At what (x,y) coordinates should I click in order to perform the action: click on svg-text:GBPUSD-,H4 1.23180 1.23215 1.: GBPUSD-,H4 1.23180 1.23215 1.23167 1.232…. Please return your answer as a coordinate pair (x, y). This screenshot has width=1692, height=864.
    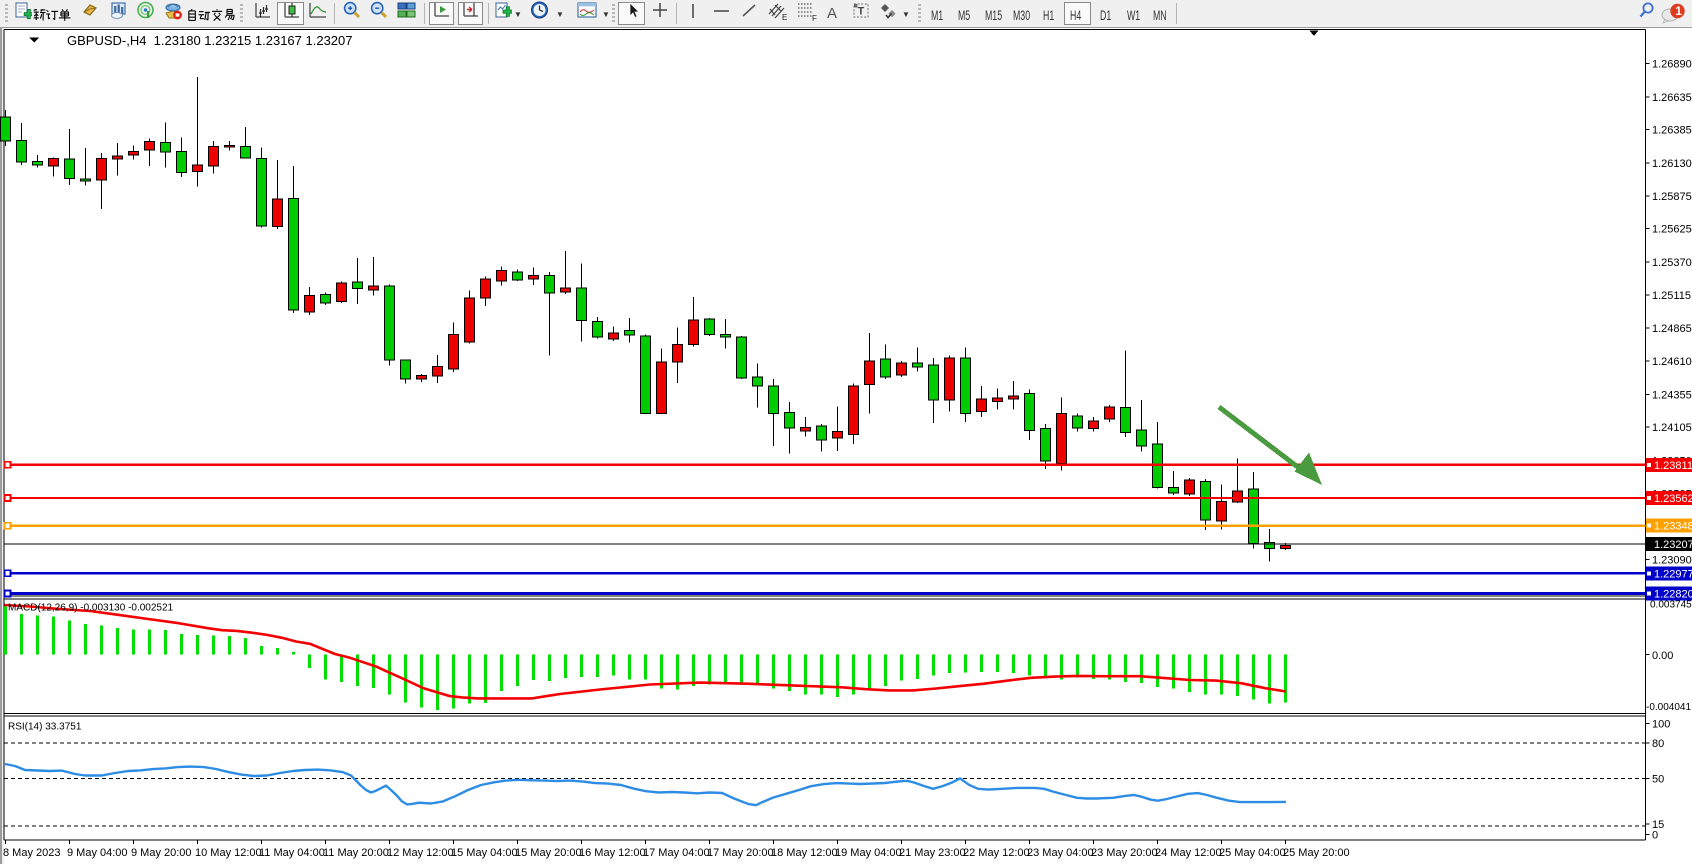
    Looking at the image, I should click on (210, 40).